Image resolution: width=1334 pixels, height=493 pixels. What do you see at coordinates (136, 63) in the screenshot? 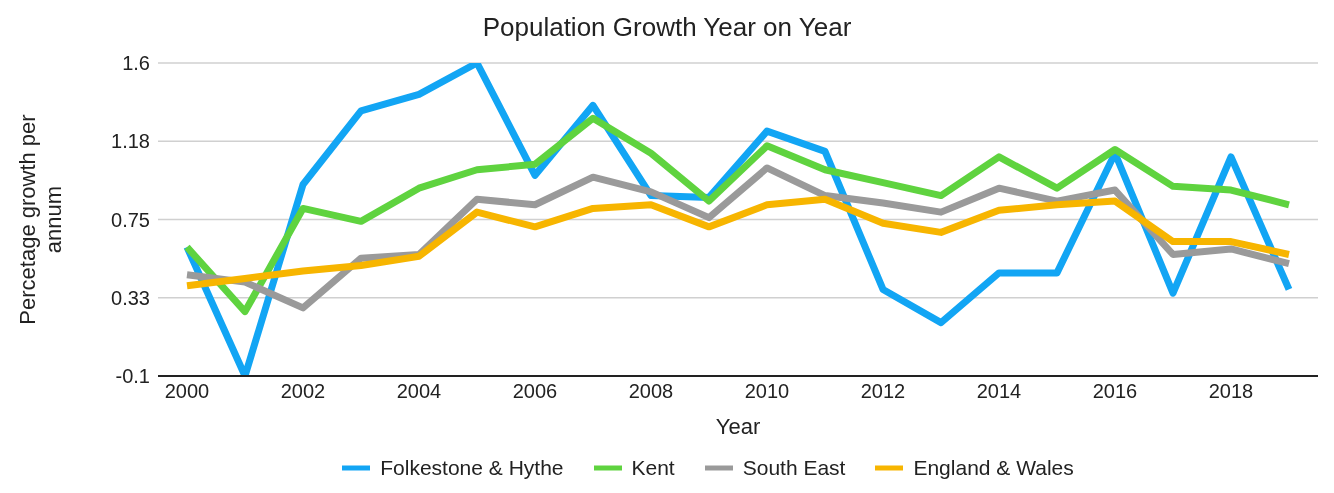
I see `y-tick-label: 1.6` at bounding box center [136, 63].